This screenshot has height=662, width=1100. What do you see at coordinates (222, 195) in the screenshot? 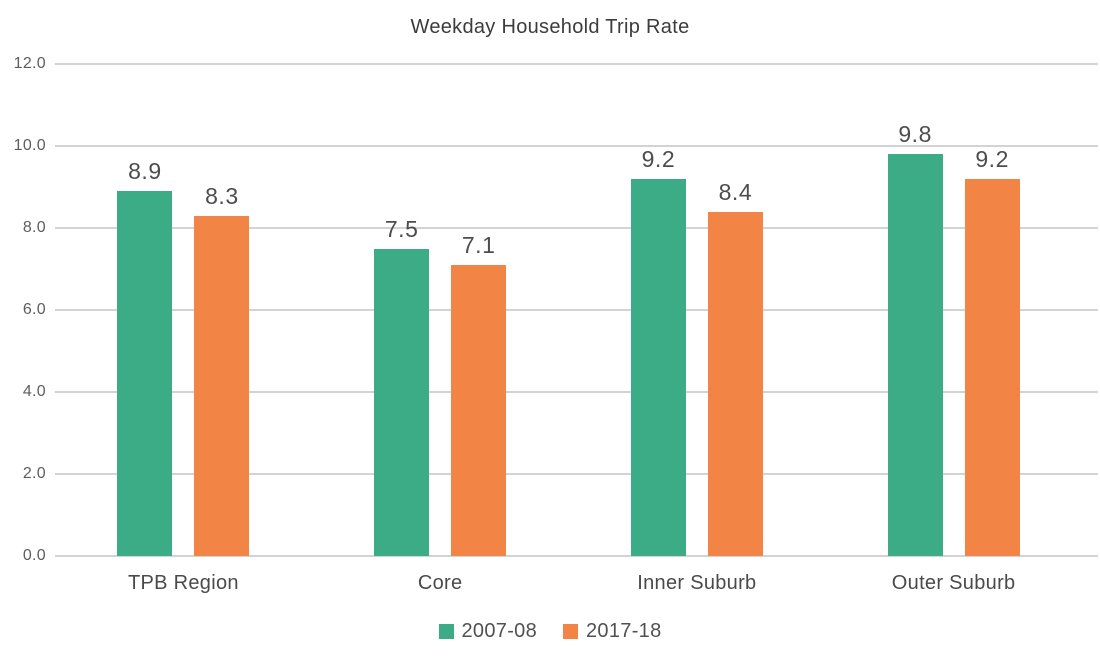
I see `bar-value-label: 8.3` at bounding box center [222, 195].